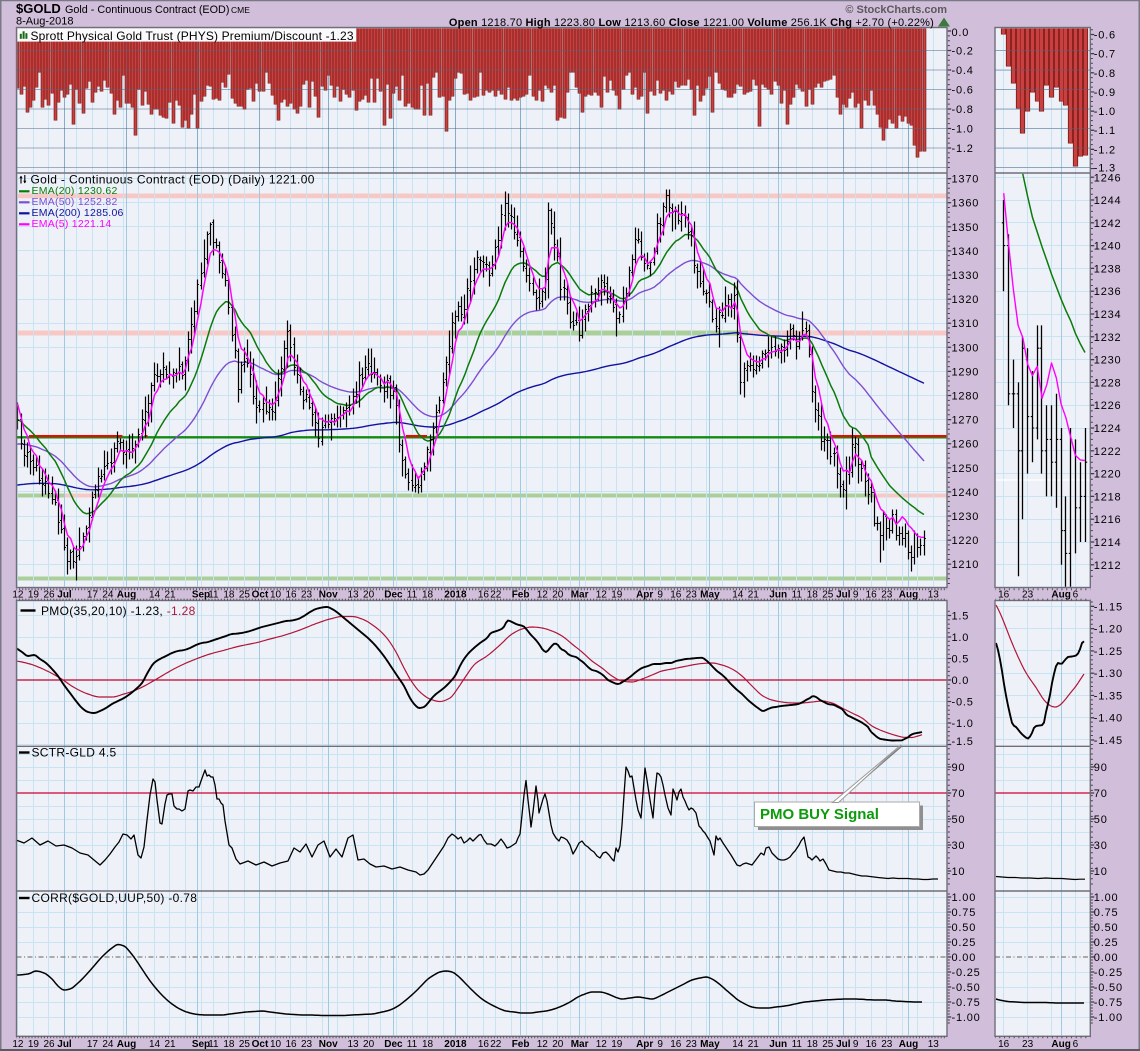 The width and height of the screenshot is (1140, 1051). What do you see at coordinates (1076, 1044) in the screenshot?
I see `svg-text: 6` at bounding box center [1076, 1044].